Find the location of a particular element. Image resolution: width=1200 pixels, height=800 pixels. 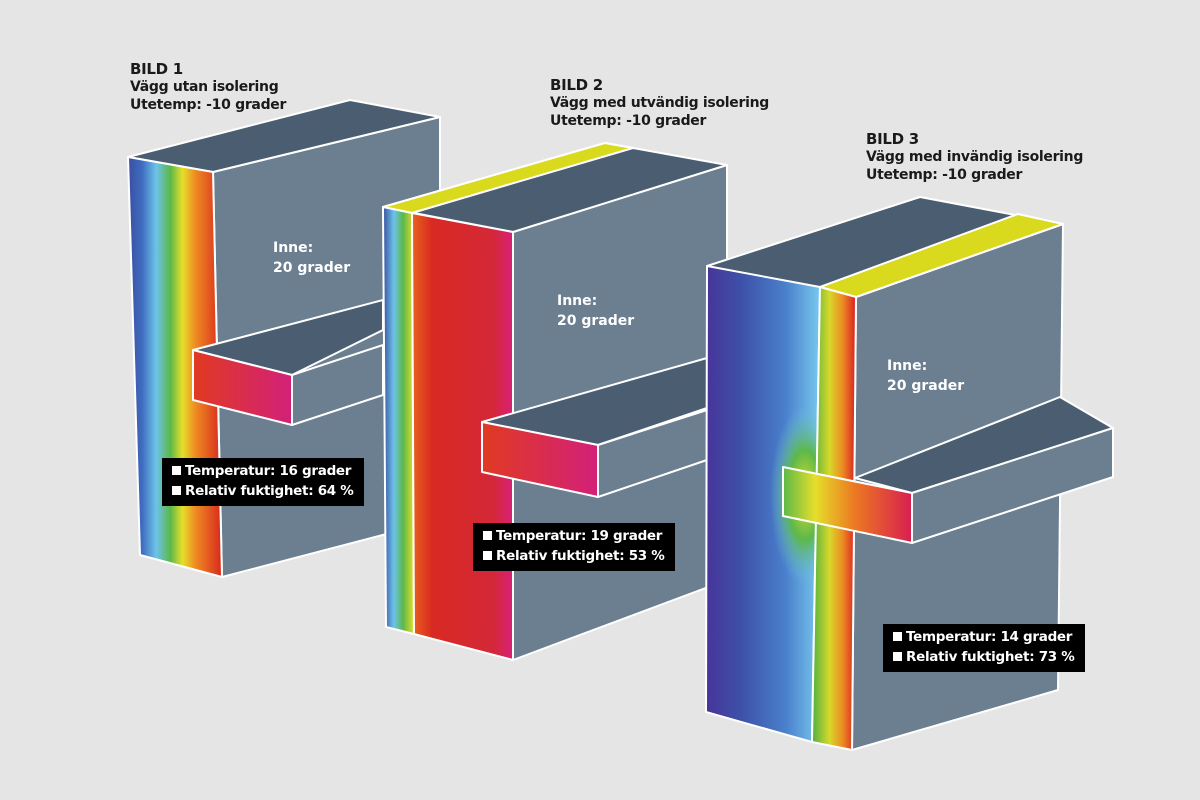

panel-2-heading: BILD 2 is located at coordinates (576, 85).